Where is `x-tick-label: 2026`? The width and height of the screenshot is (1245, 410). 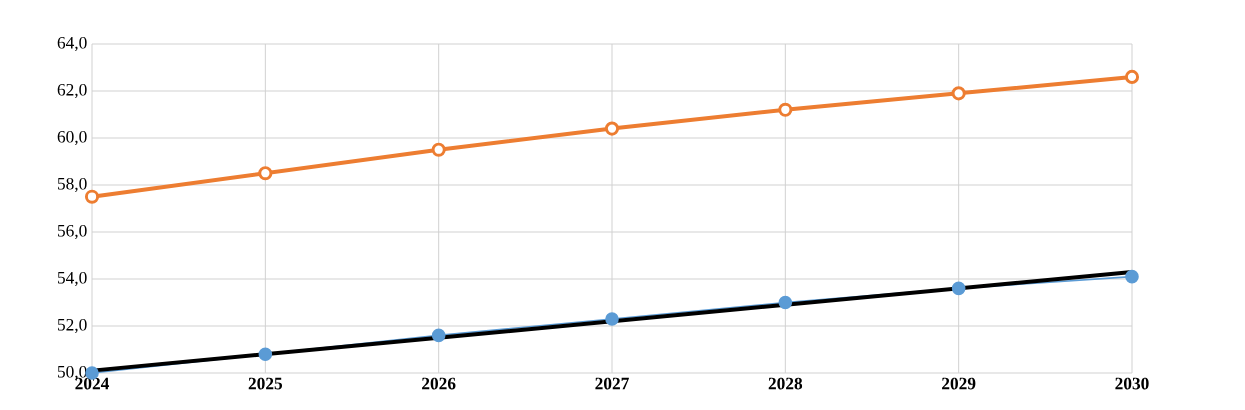
x-tick-label: 2026 is located at coordinates (439, 383).